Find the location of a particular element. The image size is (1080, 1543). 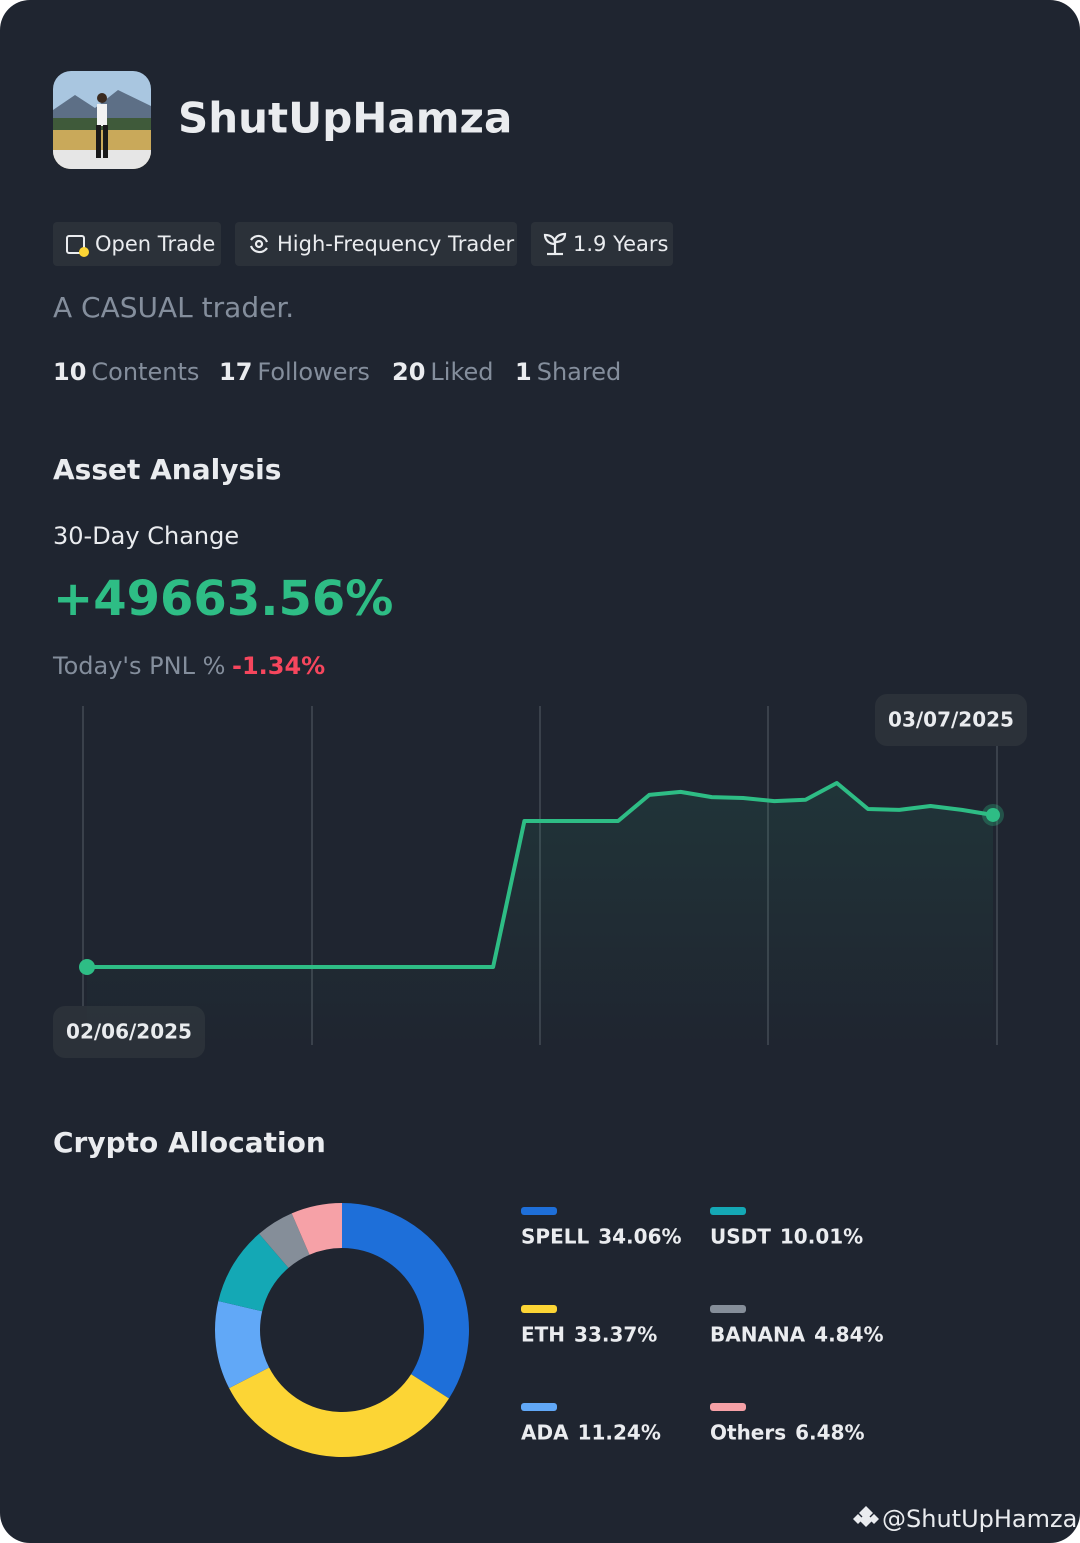

badge-label: High-Frequency Trader is located at coordinates (395, 244).